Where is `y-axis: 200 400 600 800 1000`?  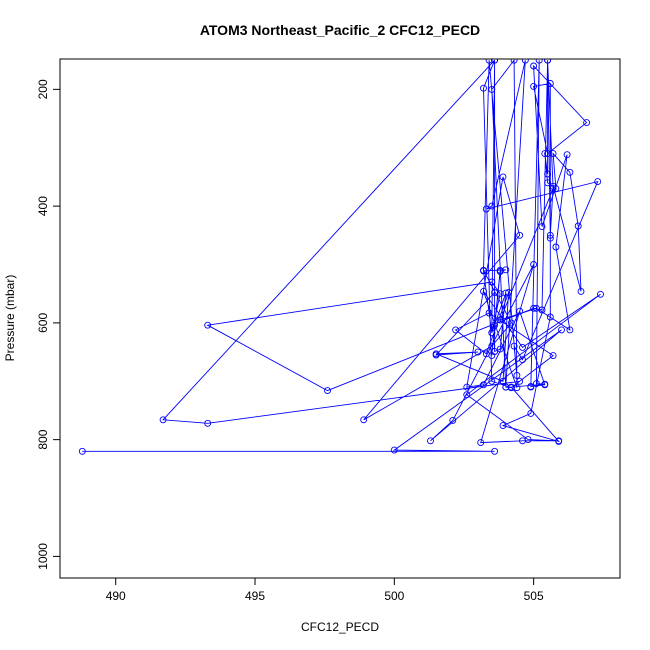 y-axis: 200 400 600 800 1000 is located at coordinates (48, 324).